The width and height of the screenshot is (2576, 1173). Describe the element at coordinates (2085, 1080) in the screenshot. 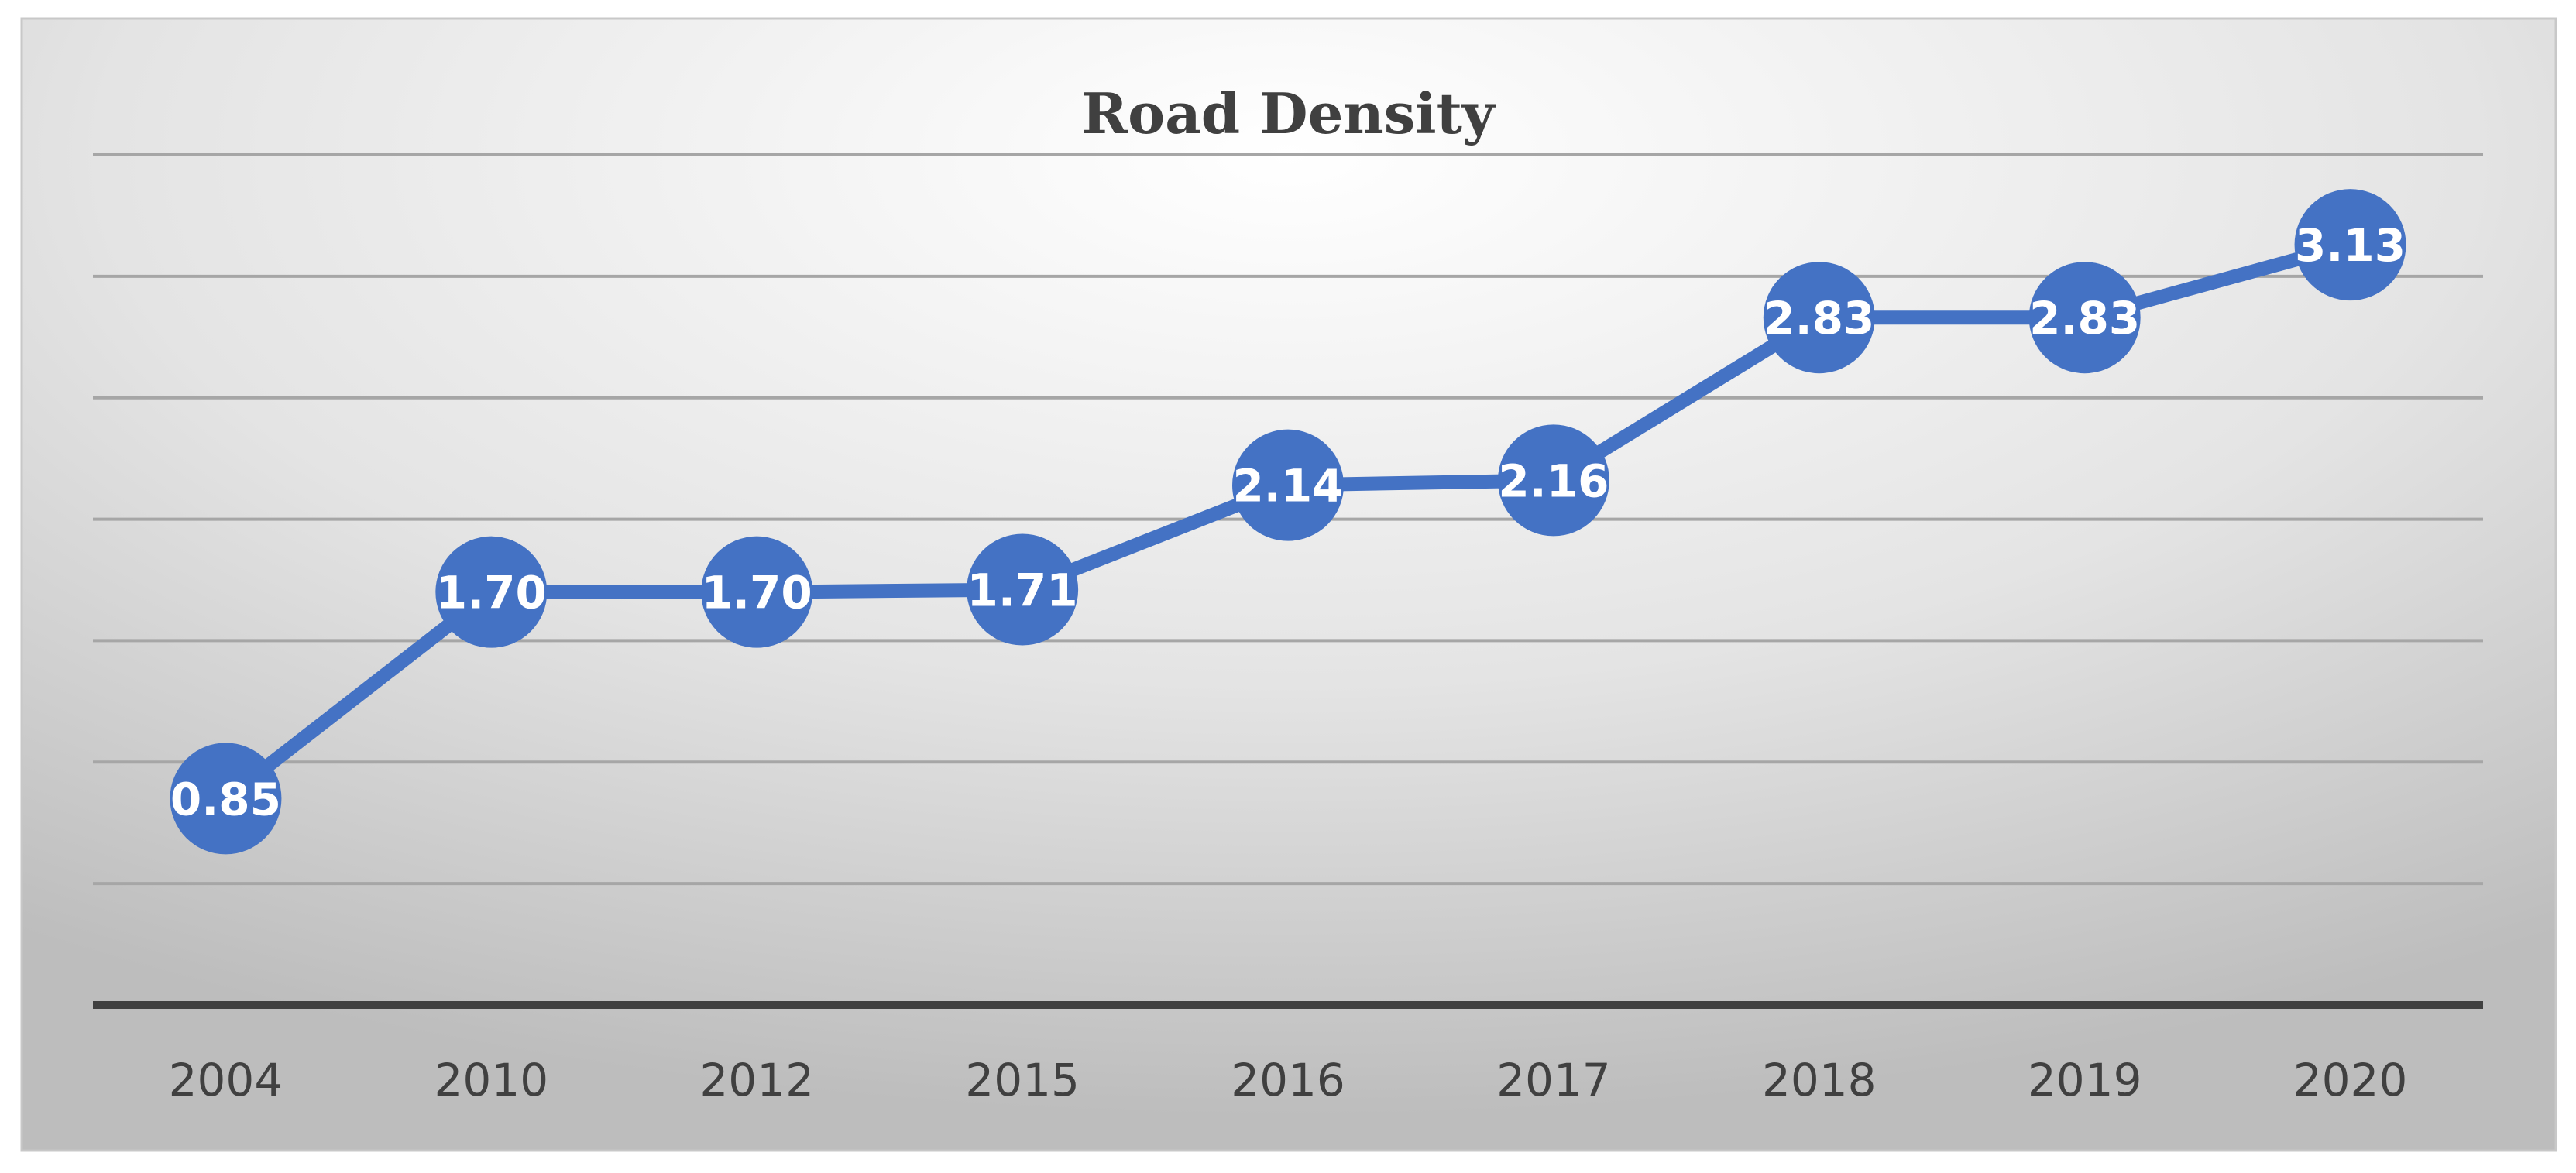

I see `x-tick-label-2019: 2019` at that location.